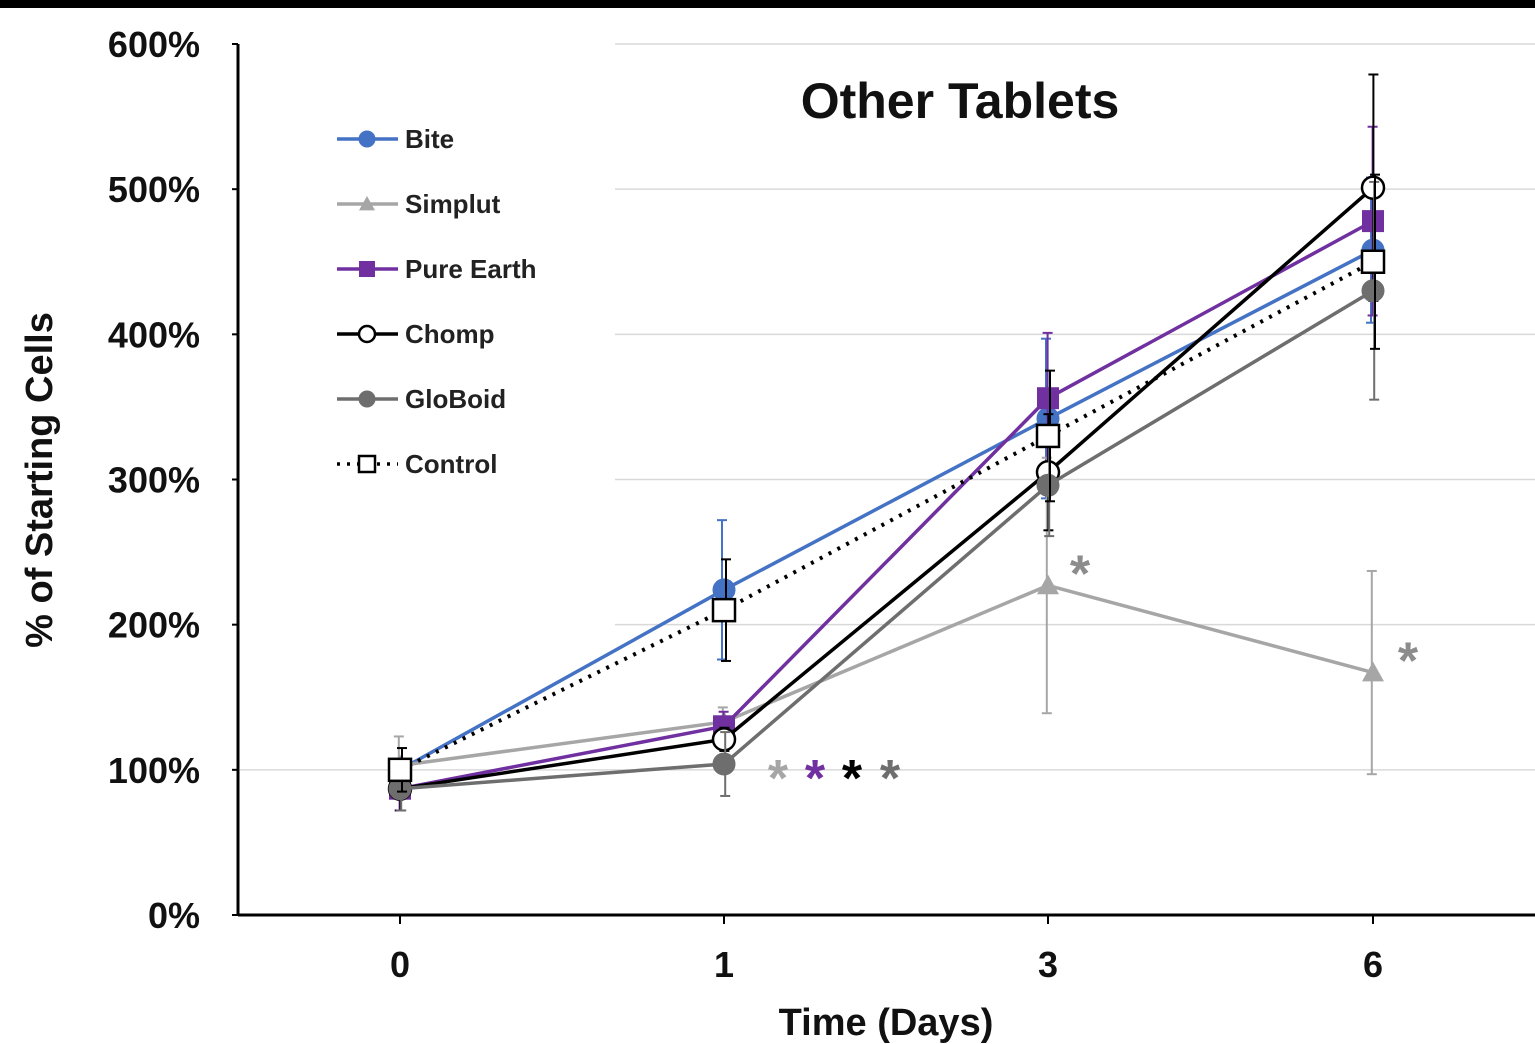  What do you see at coordinates (767, 4) in the screenshot?
I see `top-border-bar` at bounding box center [767, 4].